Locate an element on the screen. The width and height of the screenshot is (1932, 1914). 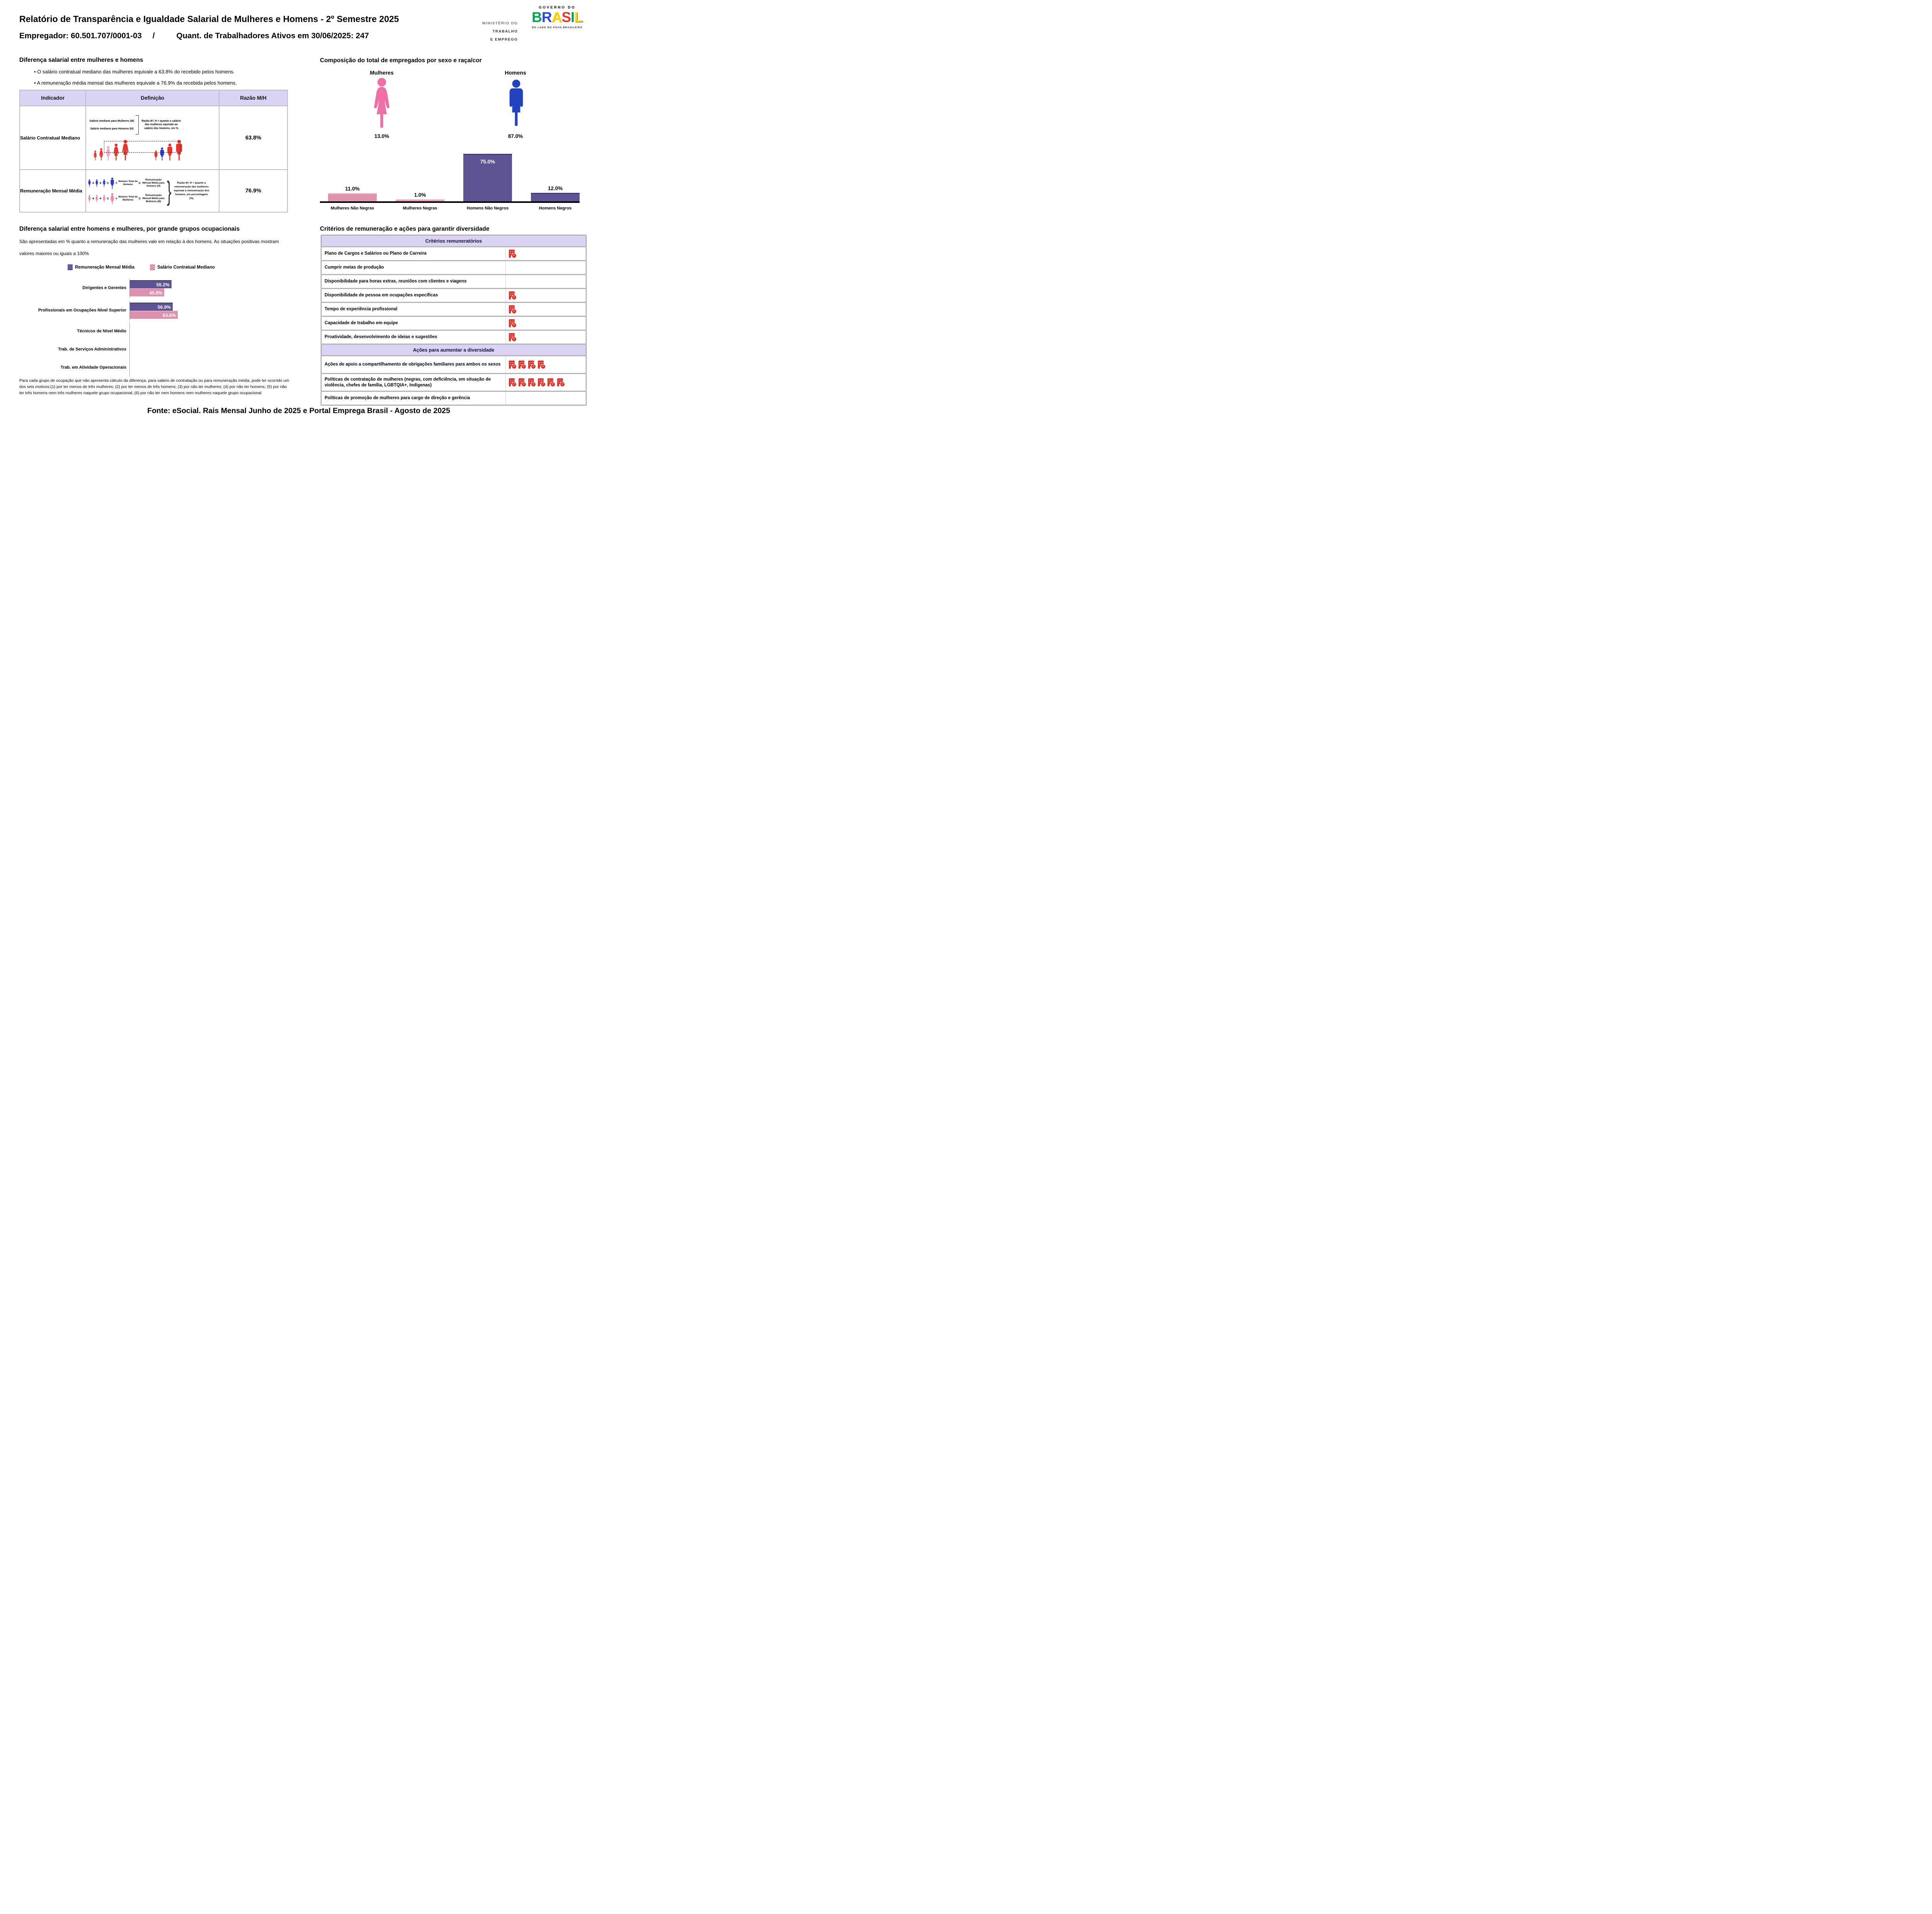
indicator-label: Salário Contratual Mediano is located at coordinates (53, 137).